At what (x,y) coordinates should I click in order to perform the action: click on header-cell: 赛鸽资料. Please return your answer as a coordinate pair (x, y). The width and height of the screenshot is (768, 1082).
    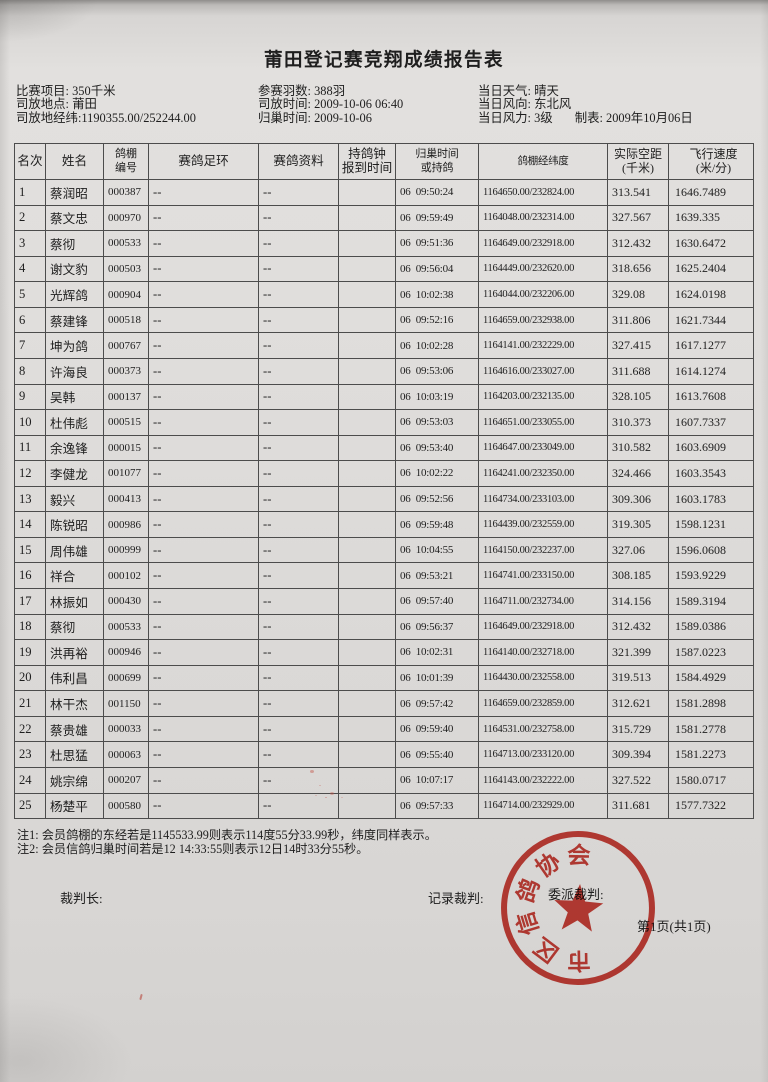
    Looking at the image, I should click on (298, 161).